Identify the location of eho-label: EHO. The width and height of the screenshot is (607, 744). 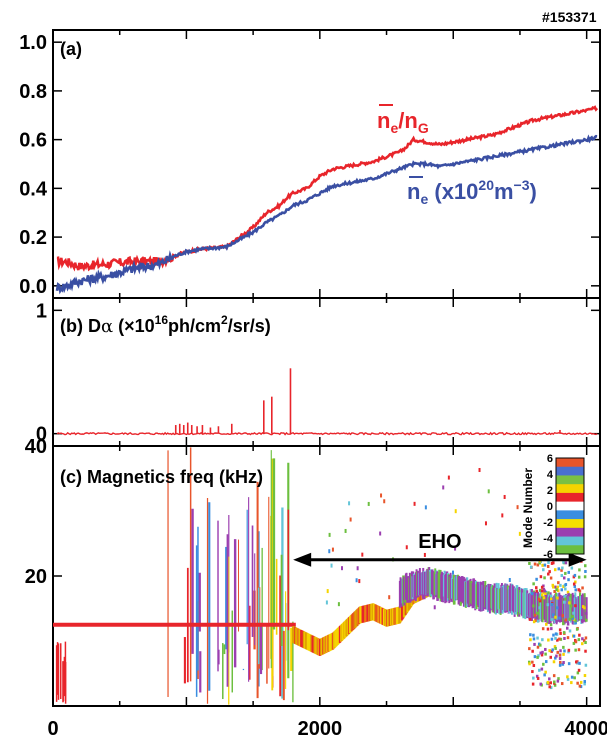
(439, 542).